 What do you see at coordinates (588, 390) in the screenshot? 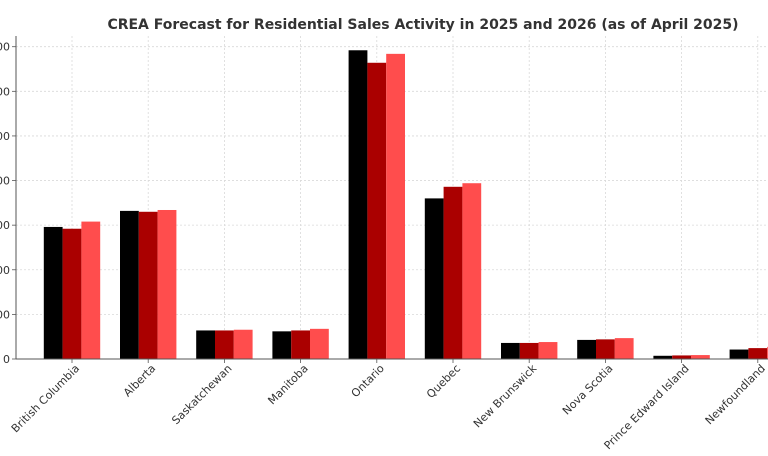
I see `x-tick-label: Nova Scotia` at bounding box center [588, 390].